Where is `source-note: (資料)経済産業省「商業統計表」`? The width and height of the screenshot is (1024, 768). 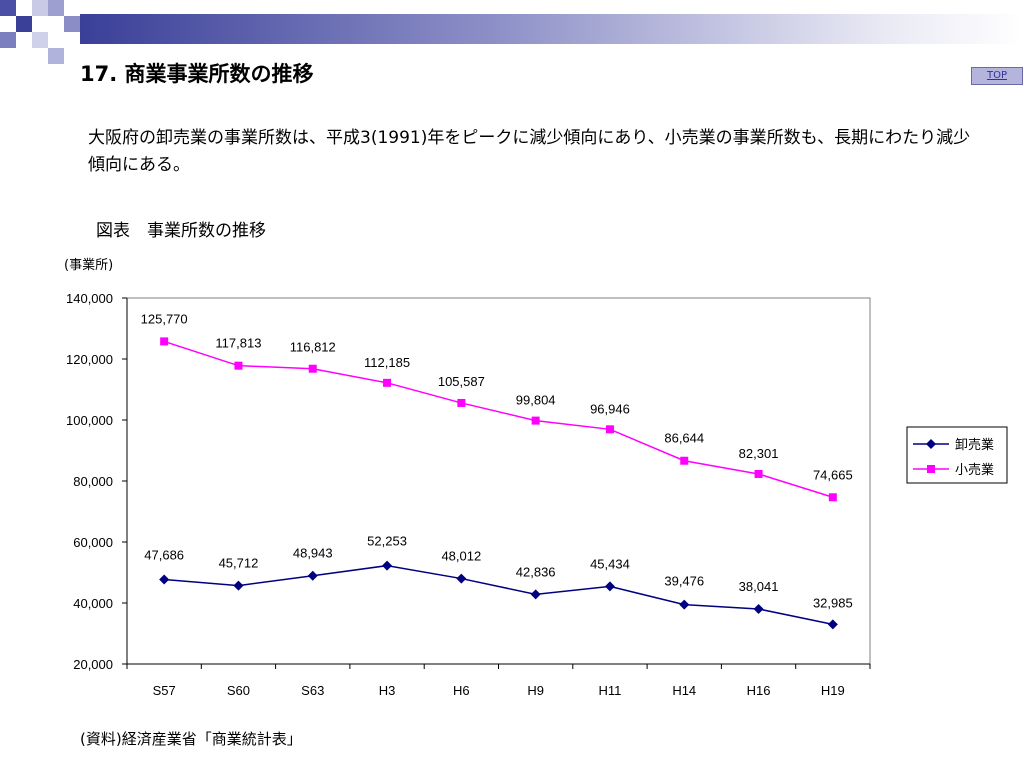
source-note: (資料)経済産業省「商業統計表」 is located at coordinates (191, 739).